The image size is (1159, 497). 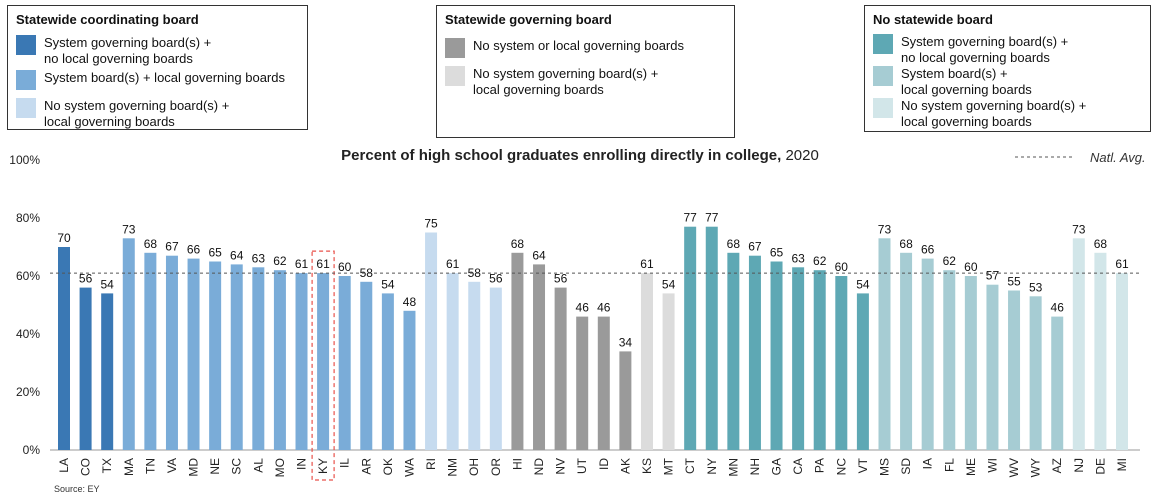 What do you see at coordinates (582, 383) in the screenshot?
I see `bar-ut` at bounding box center [582, 383].